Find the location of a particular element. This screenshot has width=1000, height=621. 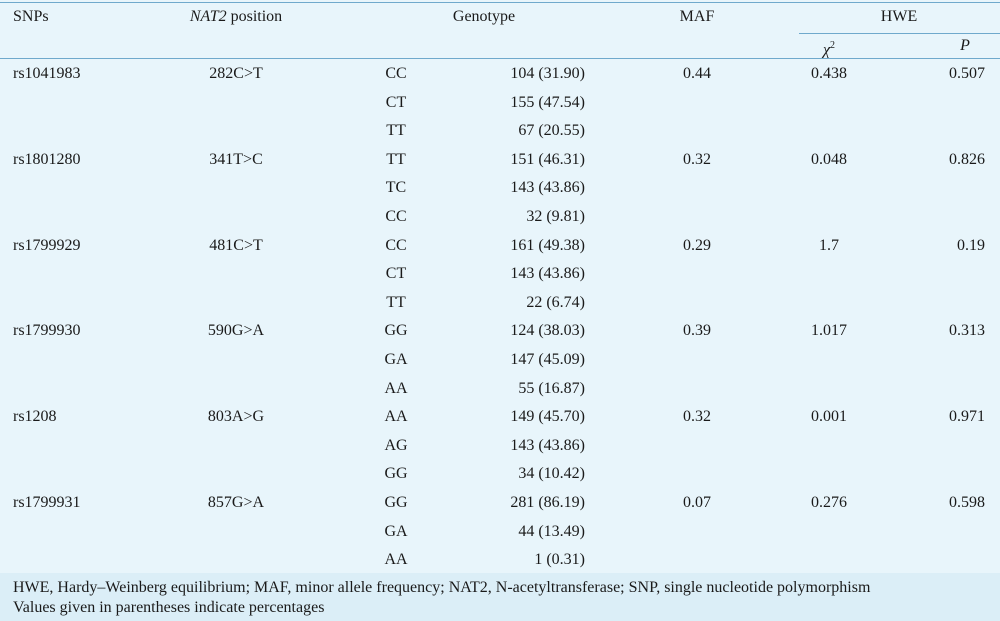

cell-snp: rs1799929 is located at coordinates (47, 245).